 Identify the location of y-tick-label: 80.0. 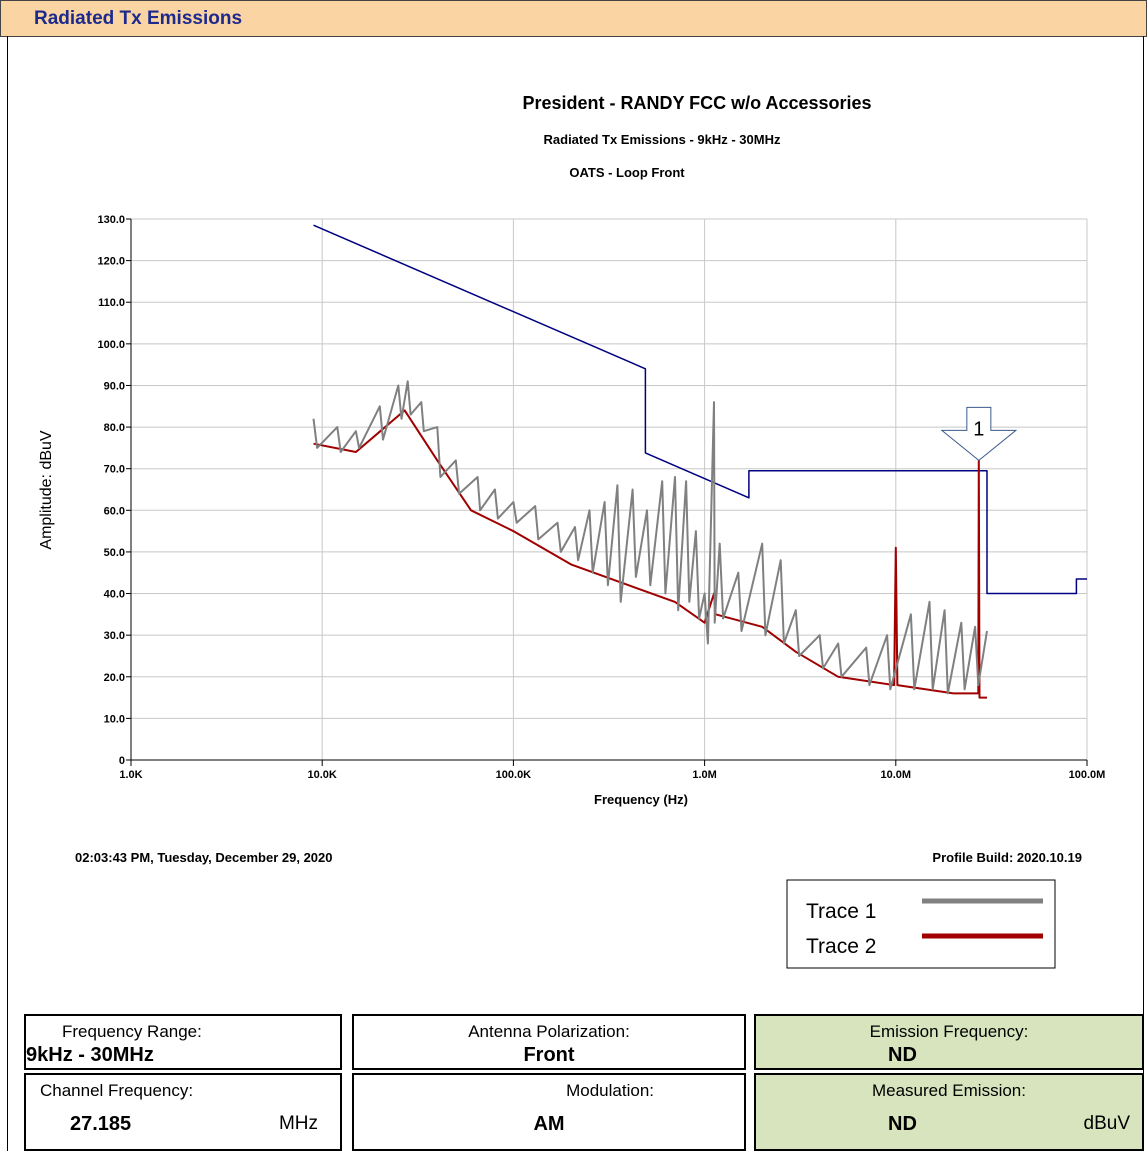
(114, 428).